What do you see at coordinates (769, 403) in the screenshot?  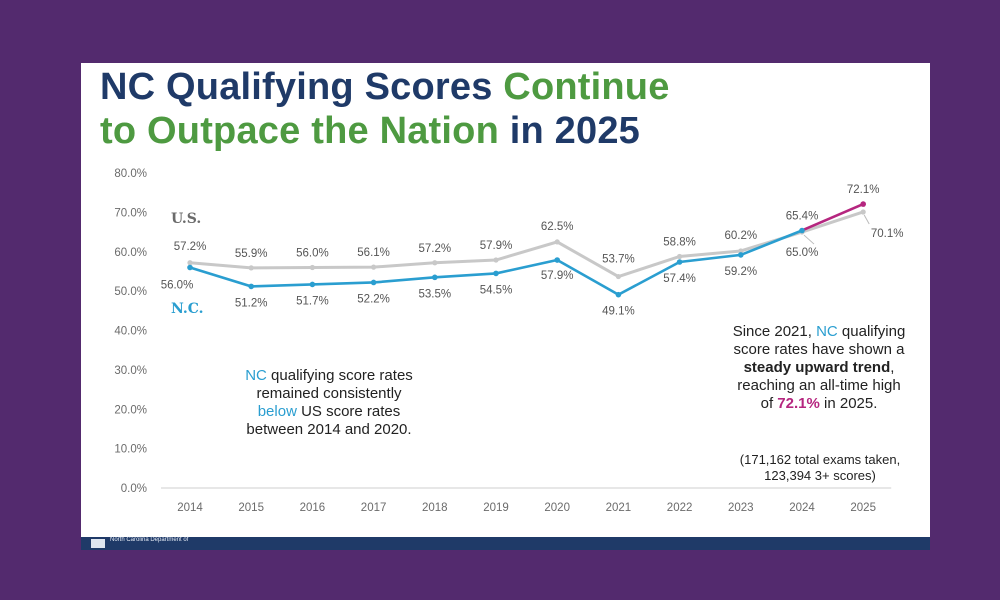 I see `note-right-of: of` at bounding box center [769, 403].